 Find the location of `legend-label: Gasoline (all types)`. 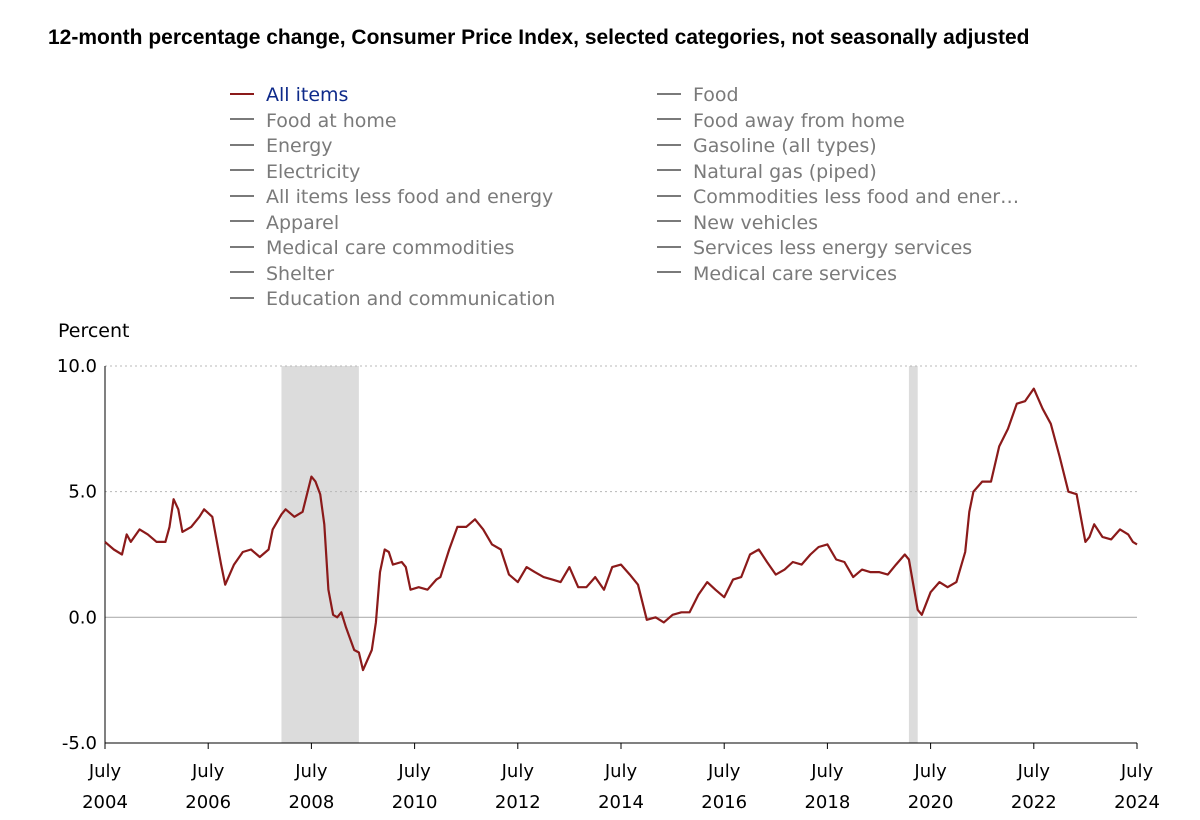

legend-label: Gasoline (all types) is located at coordinates (785, 146).